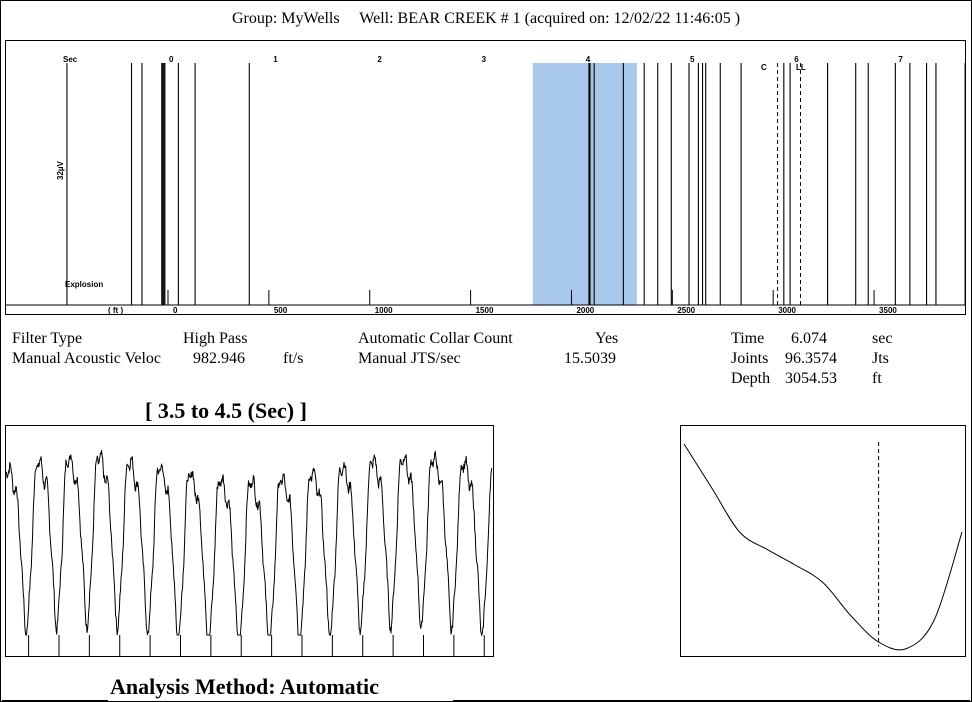 The width and height of the screenshot is (972, 702). What do you see at coordinates (796, 59) in the screenshot?
I see `sec-tick-label: 6` at bounding box center [796, 59].